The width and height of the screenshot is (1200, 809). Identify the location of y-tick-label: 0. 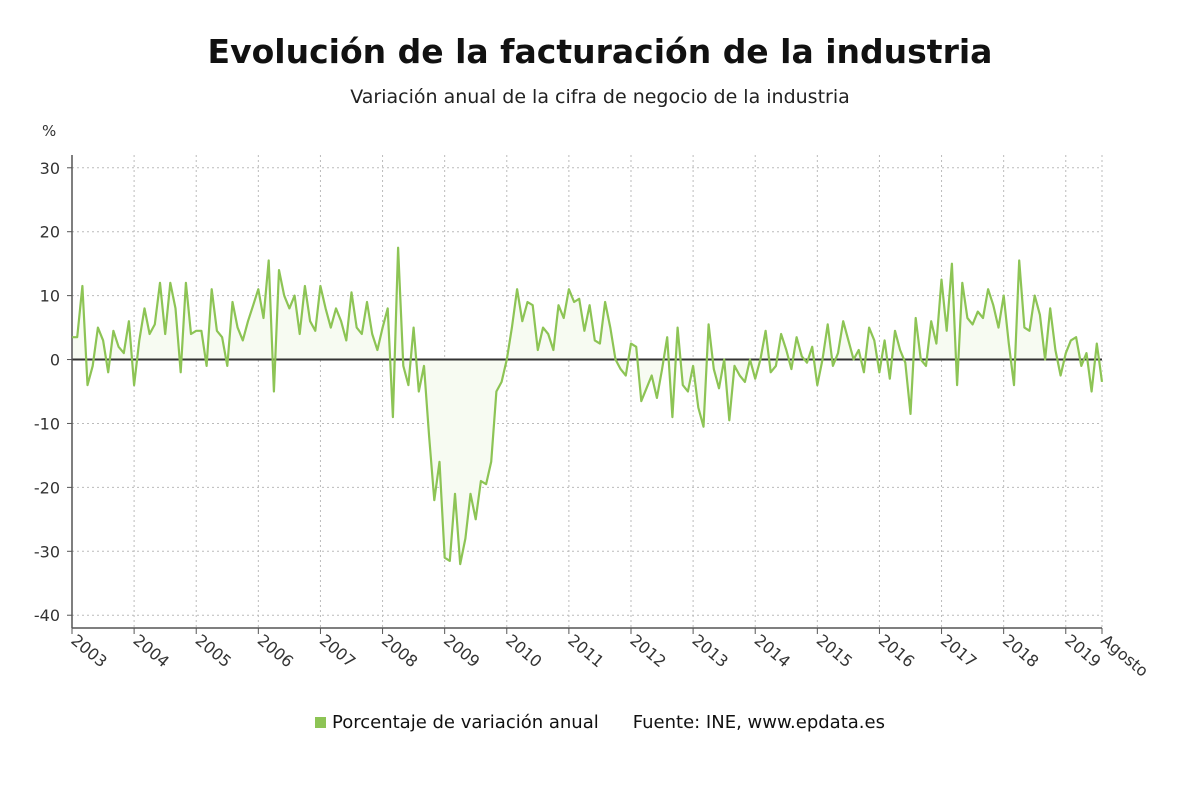
(55, 360).